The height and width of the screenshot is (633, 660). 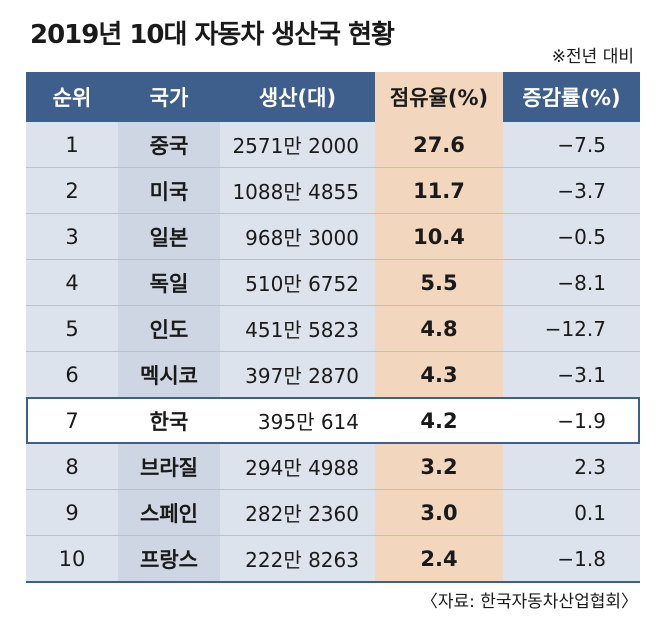 What do you see at coordinates (169, 282) in the screenshot?
I see `country-cell: 독일` at bounding box center [169, 282].